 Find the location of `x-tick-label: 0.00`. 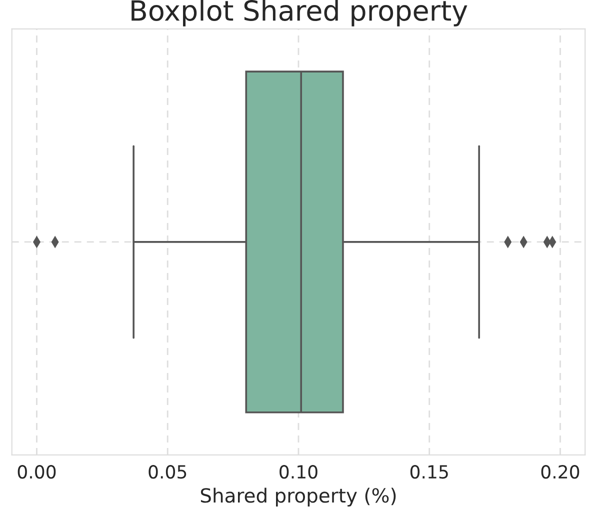

x-tick-label: 0.00 is located at coordinates (37, 472).